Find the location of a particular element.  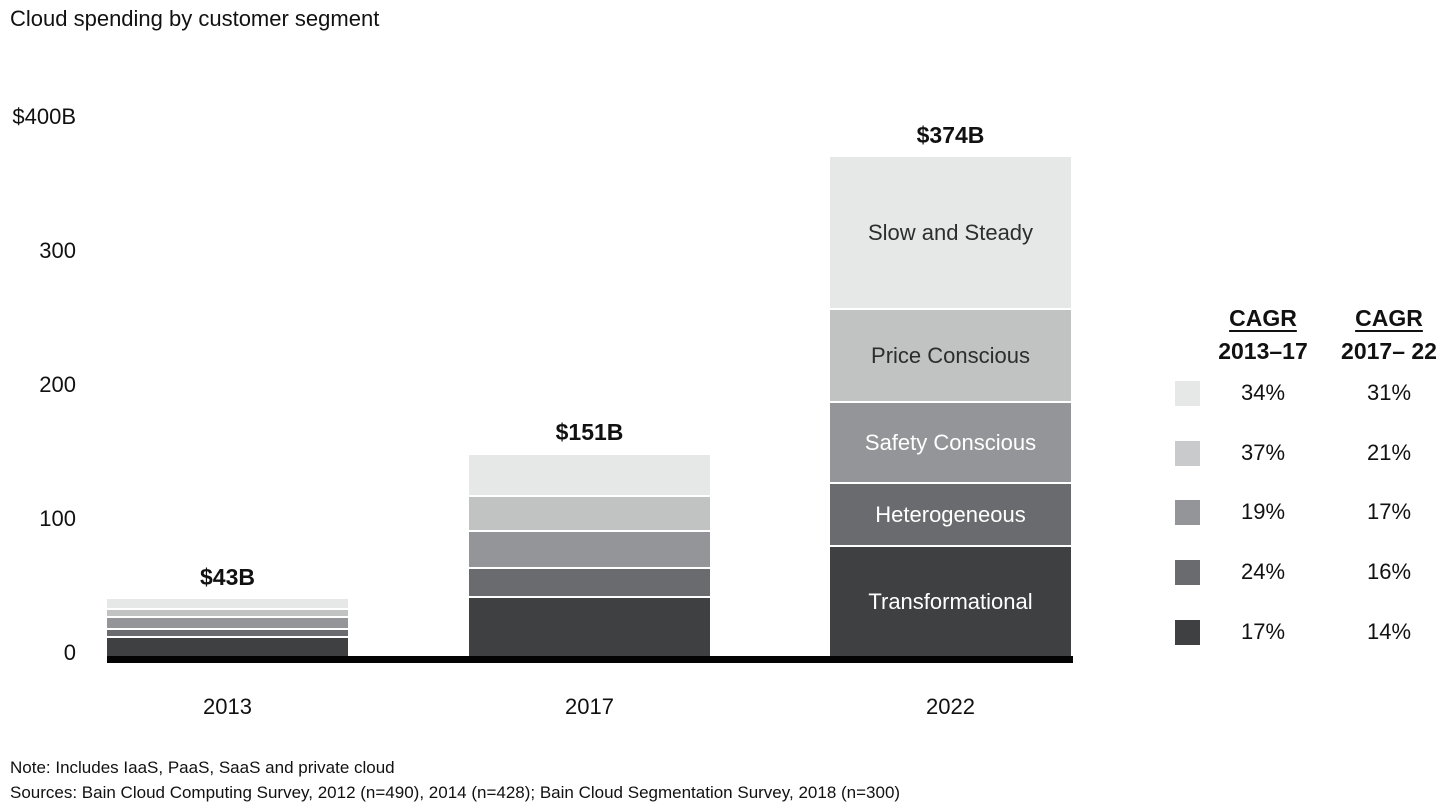

segment-heterogeneous-2017 is located at coordinates (589, 581).